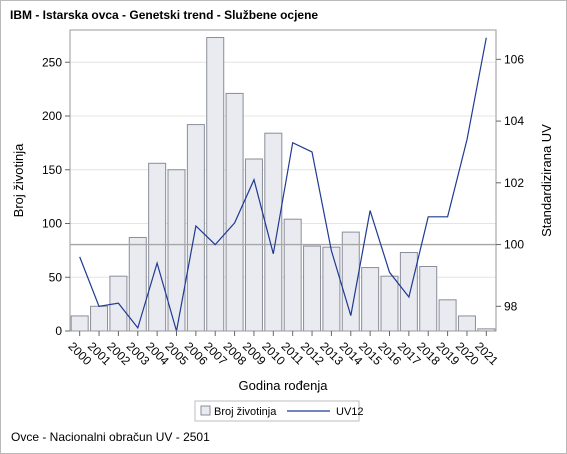 Image resolution: width=567 pixels, height=454 pixels. I want to click on footer-note: Ovce - Nacionalni obračun UV - 2501, so click(110, 437).